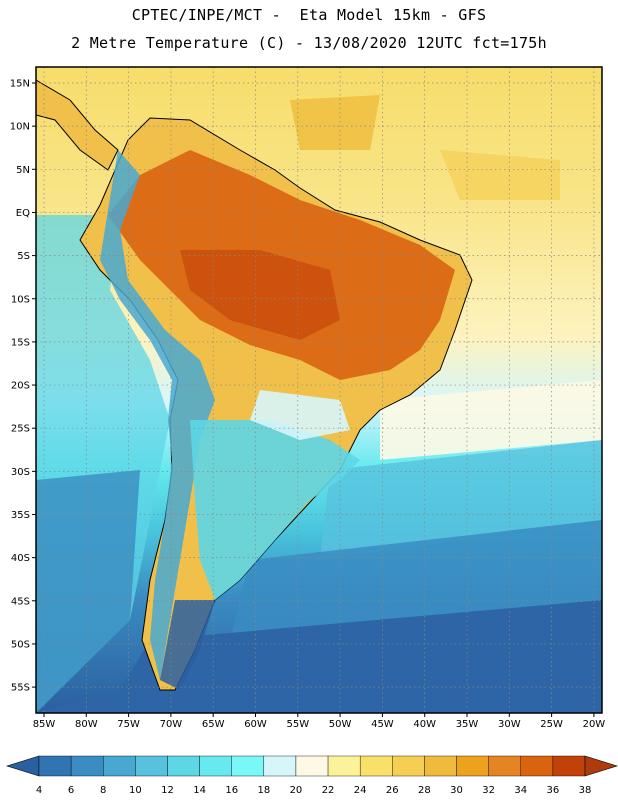 This screenshot has height=800, width=618. I want to click on colorbar-tick-label: 22, so click(328, 790).